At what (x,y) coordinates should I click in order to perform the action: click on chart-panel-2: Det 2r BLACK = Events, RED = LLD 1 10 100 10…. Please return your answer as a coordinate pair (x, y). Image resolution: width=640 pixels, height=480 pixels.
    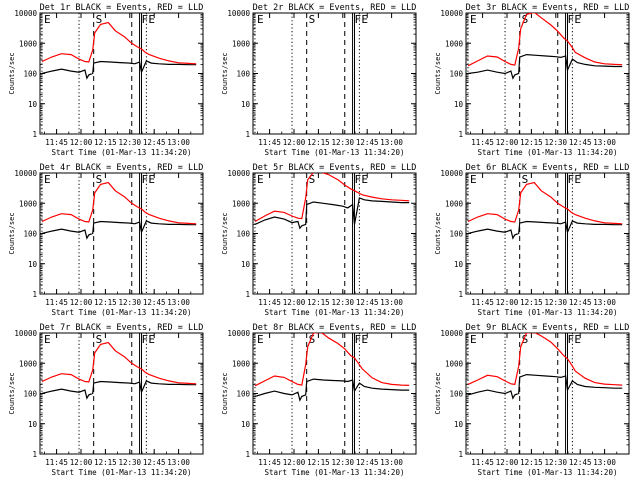
    Looking at the image, I should click on (319, 80).